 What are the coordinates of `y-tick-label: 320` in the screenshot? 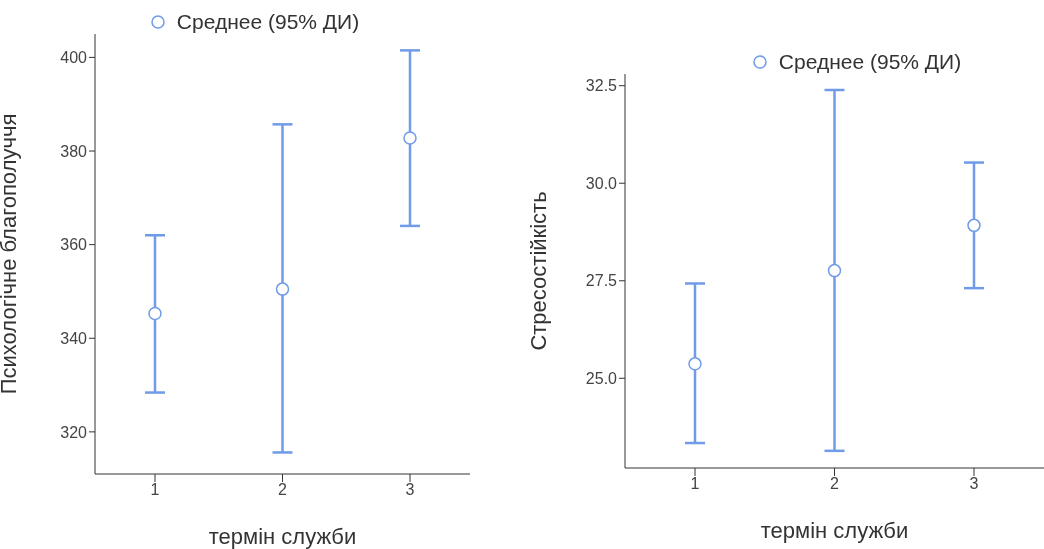 It's located at (74, 432).